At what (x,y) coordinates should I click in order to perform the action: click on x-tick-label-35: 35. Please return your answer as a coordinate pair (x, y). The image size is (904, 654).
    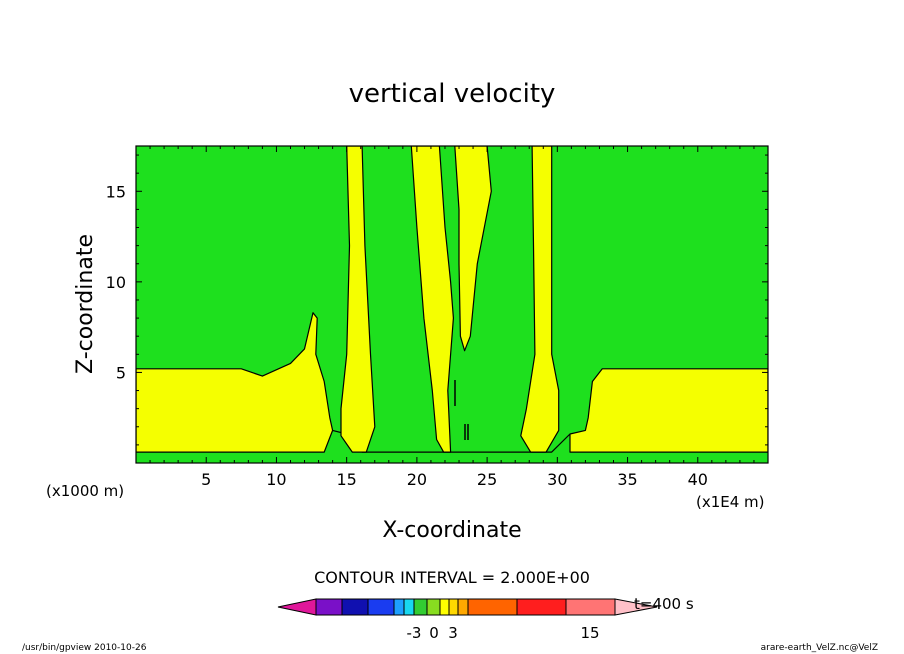
    Looking at the image, I should click on (627, 479).